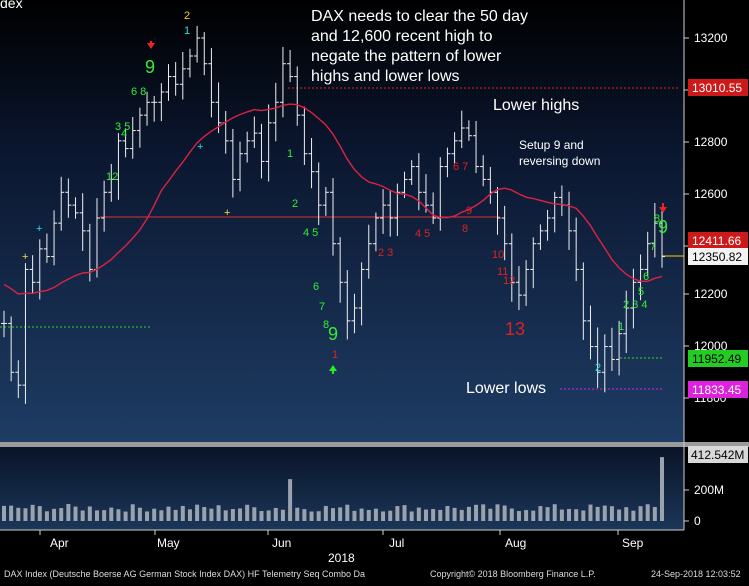 The width and height of the screenshot is (749, 586). Describe the element at coordinates (663, 227) in the screenshot. I see `td-setup-9-sep: 9` at that location.